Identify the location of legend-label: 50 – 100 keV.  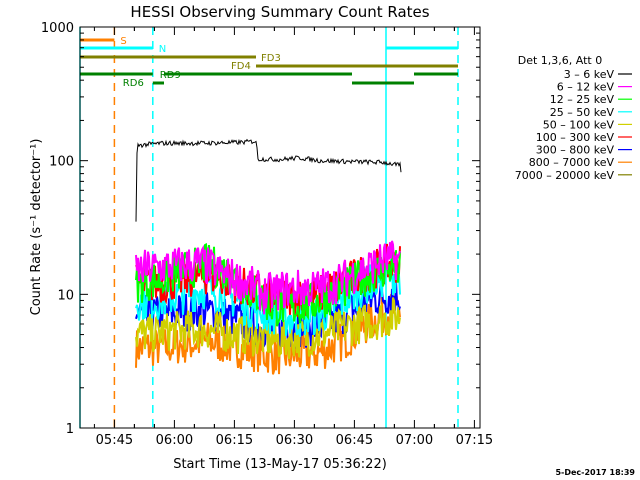
(579, 124).